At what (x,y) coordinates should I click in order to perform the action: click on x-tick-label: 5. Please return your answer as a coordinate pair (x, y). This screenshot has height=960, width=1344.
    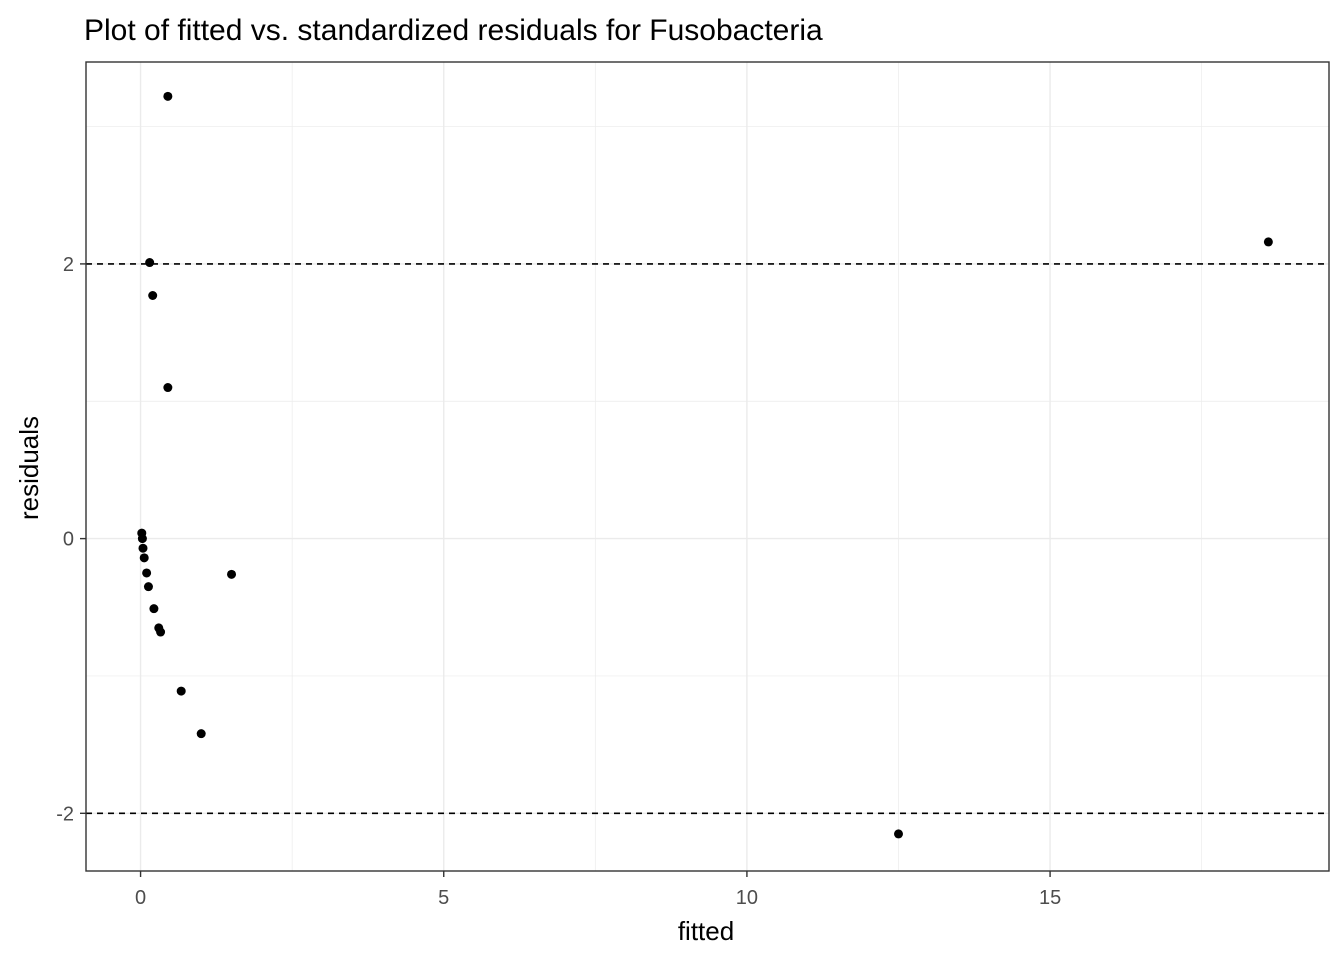
    Looking at the image, I should click on (443, 898).